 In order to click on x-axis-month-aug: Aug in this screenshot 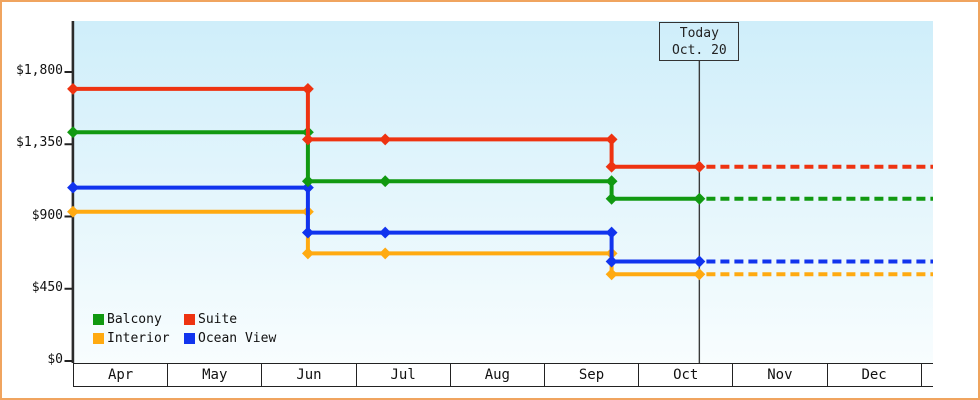, I will do `click(498, 375)`.